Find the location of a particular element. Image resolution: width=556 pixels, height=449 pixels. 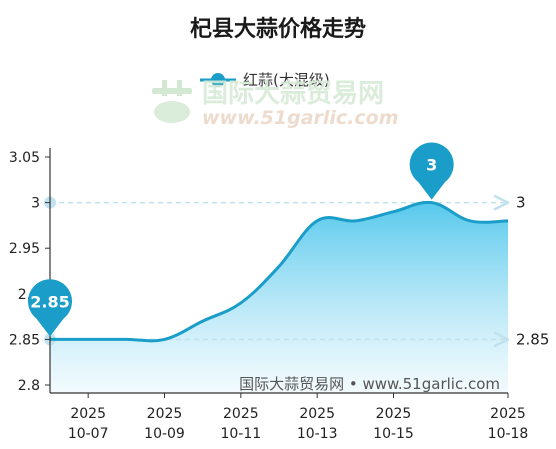

legend-marker-icon is located at coordinates (218, 80).